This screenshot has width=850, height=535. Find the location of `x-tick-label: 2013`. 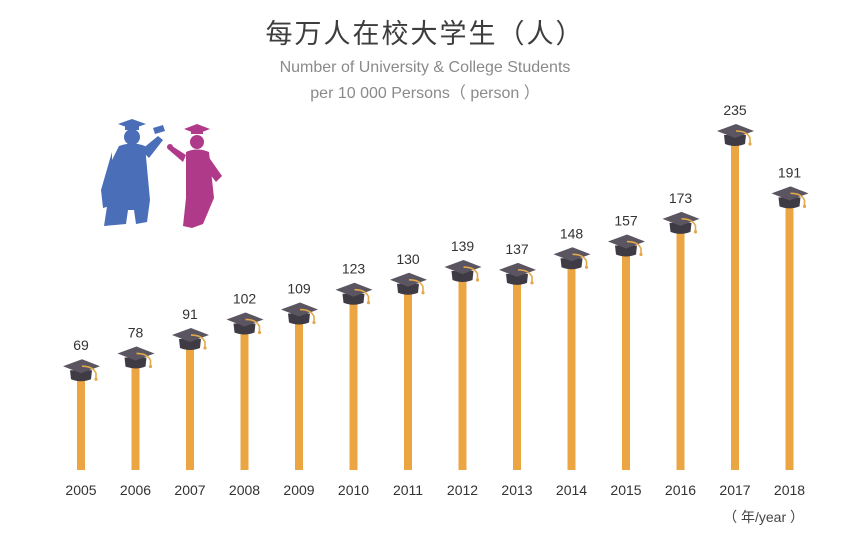

x-tick-label: 2013 is located at coordinates (516, 490).